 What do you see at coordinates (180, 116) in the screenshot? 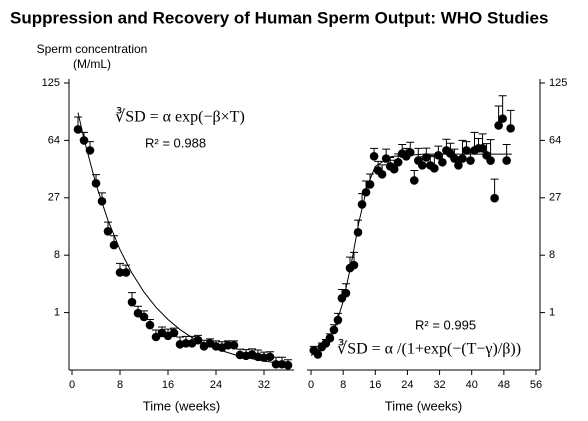
I see `annotation: ∛SD = α exp(−β×T)` at bounding box center [180, 116].